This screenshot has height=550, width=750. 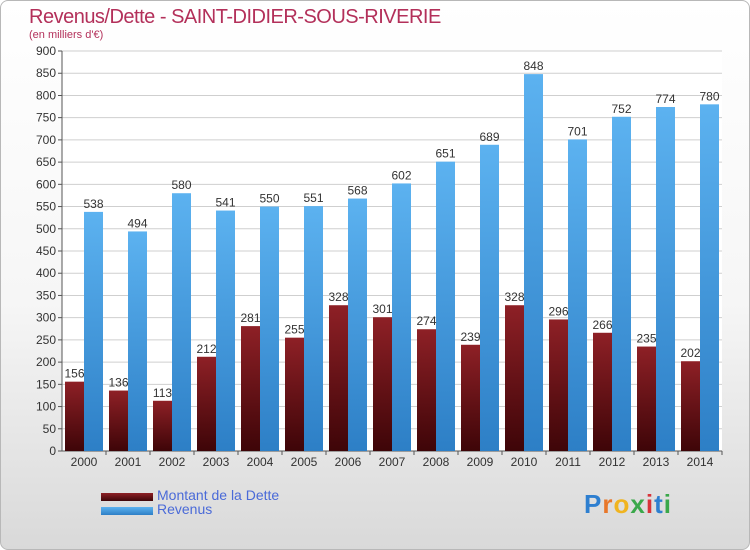 What do you see at coordinates (665, 99) in the screenshot?
I see `data-label: 774` at bounding box center [665, 99].